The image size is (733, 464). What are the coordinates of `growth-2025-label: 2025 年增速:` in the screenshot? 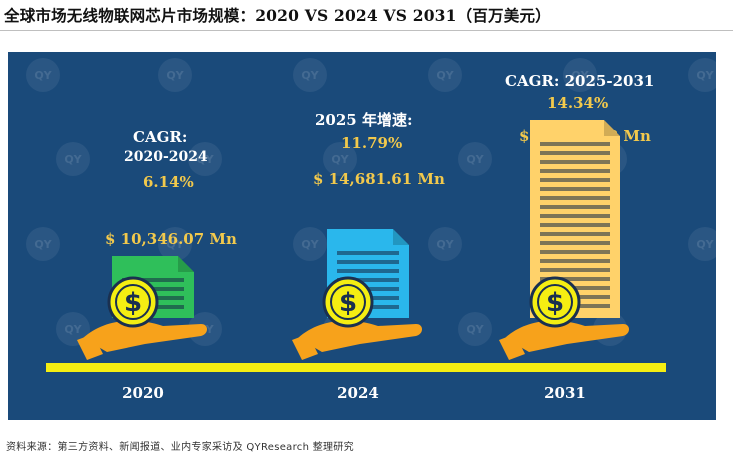 It's located at (364, 120).